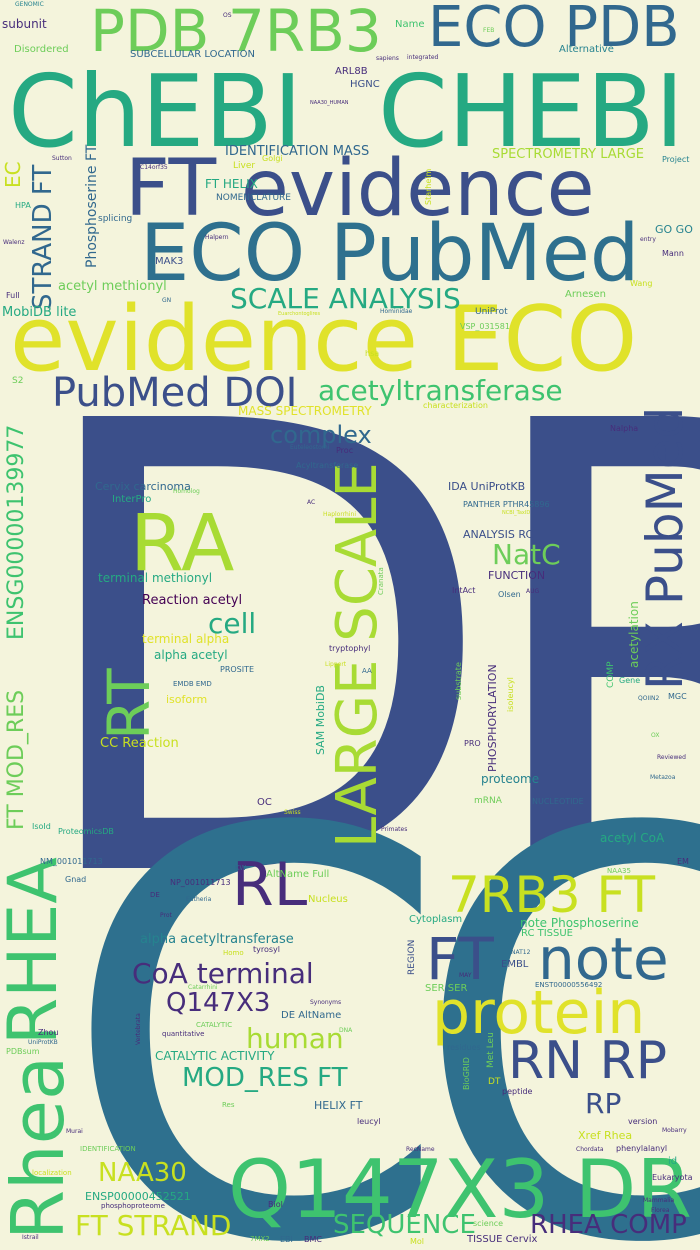 The width and height of the screenshot is (700, 1250). I want to click on word-mobidb-lite: MobiDB lite, so click(39, 312).